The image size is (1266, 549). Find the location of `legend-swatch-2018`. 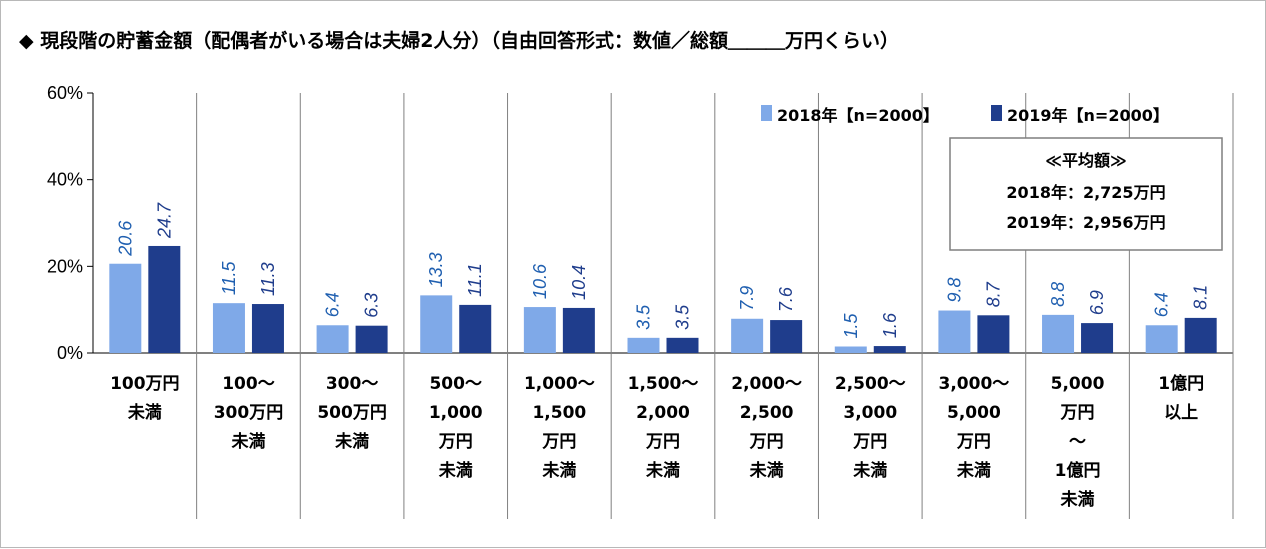

legend-swatch-2018 is located at coordinates (766, 113).